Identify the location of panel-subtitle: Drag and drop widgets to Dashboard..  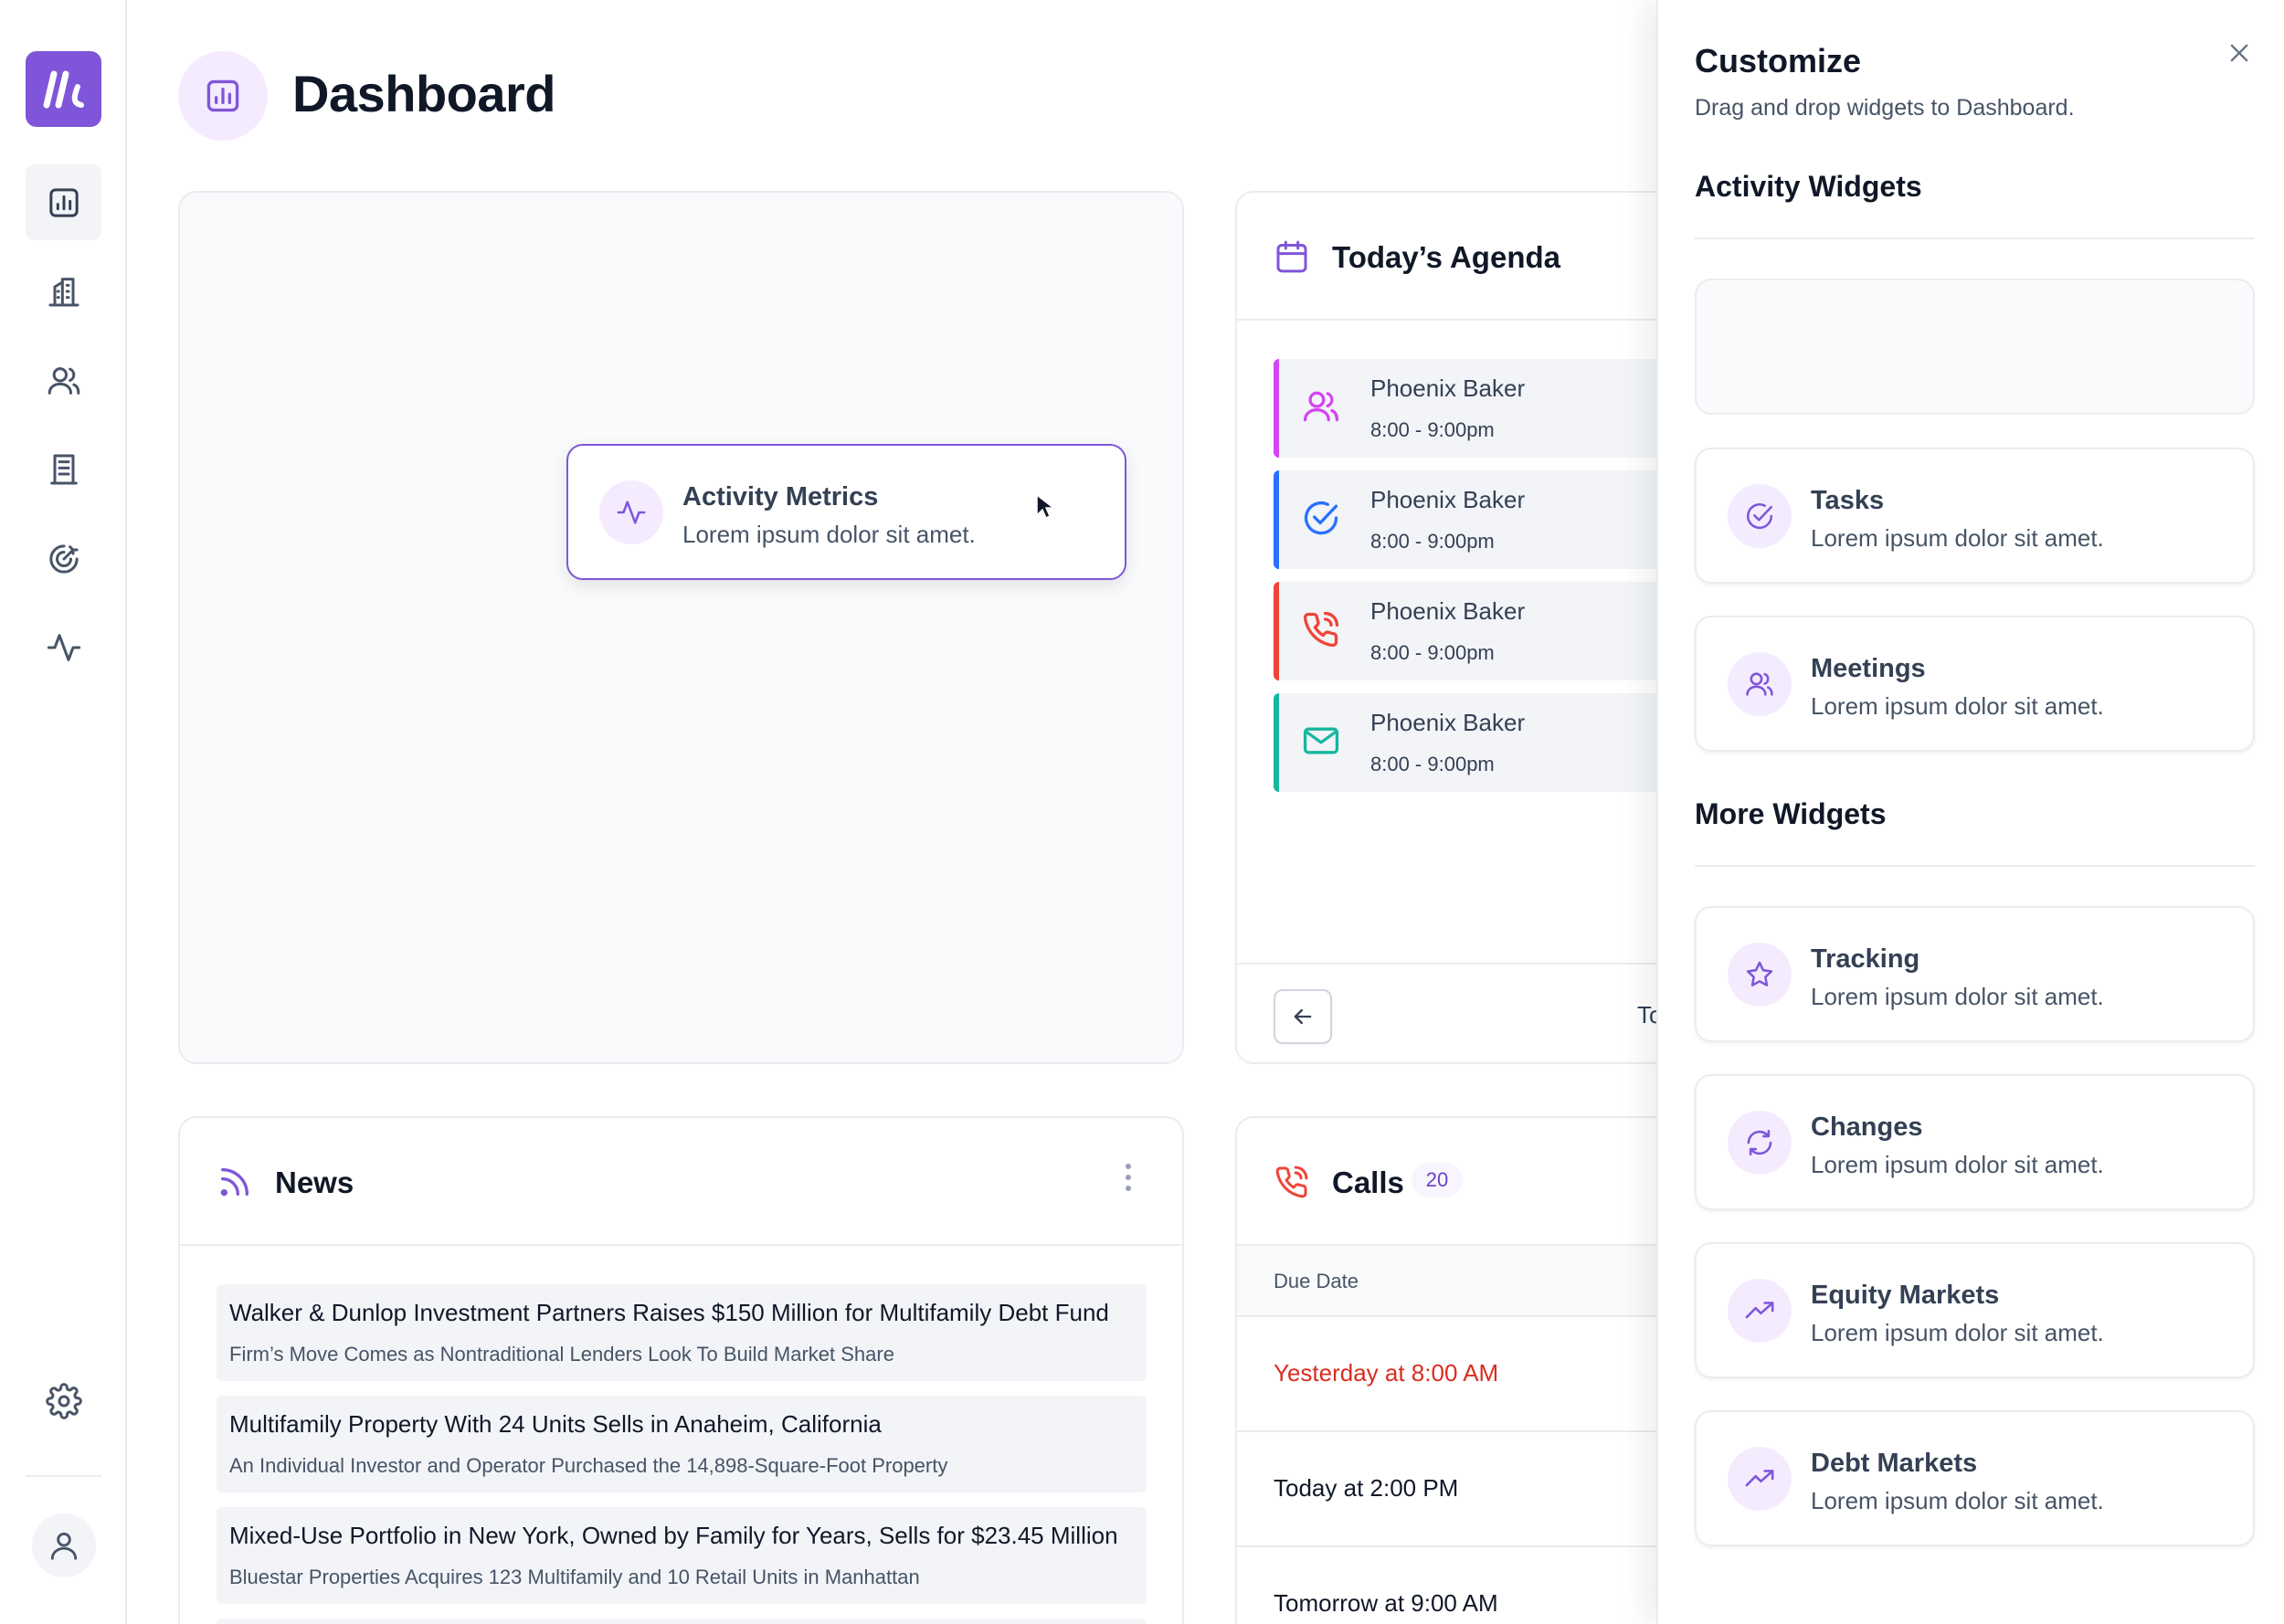
(1885, 108).